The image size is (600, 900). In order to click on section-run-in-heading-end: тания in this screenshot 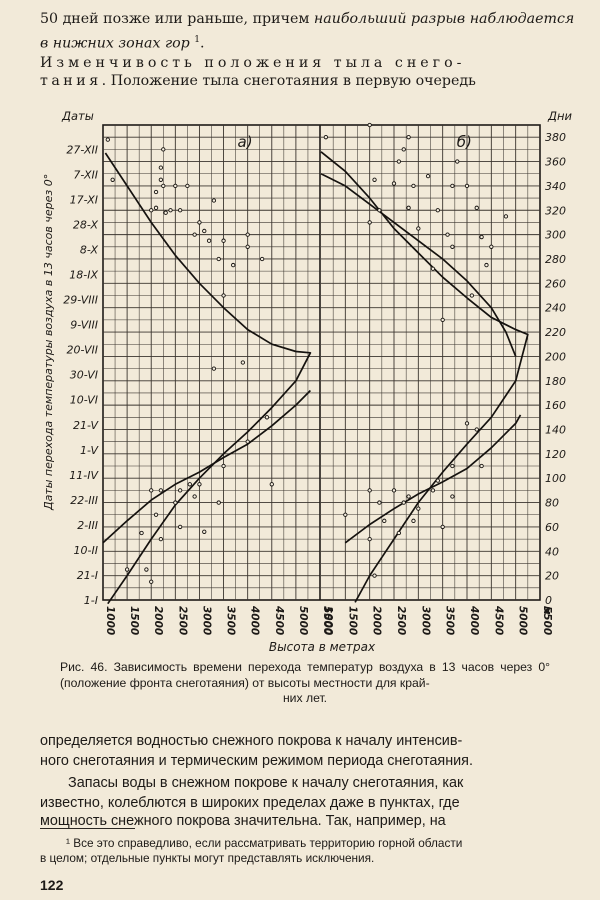, I will do `click(71, 81)`.